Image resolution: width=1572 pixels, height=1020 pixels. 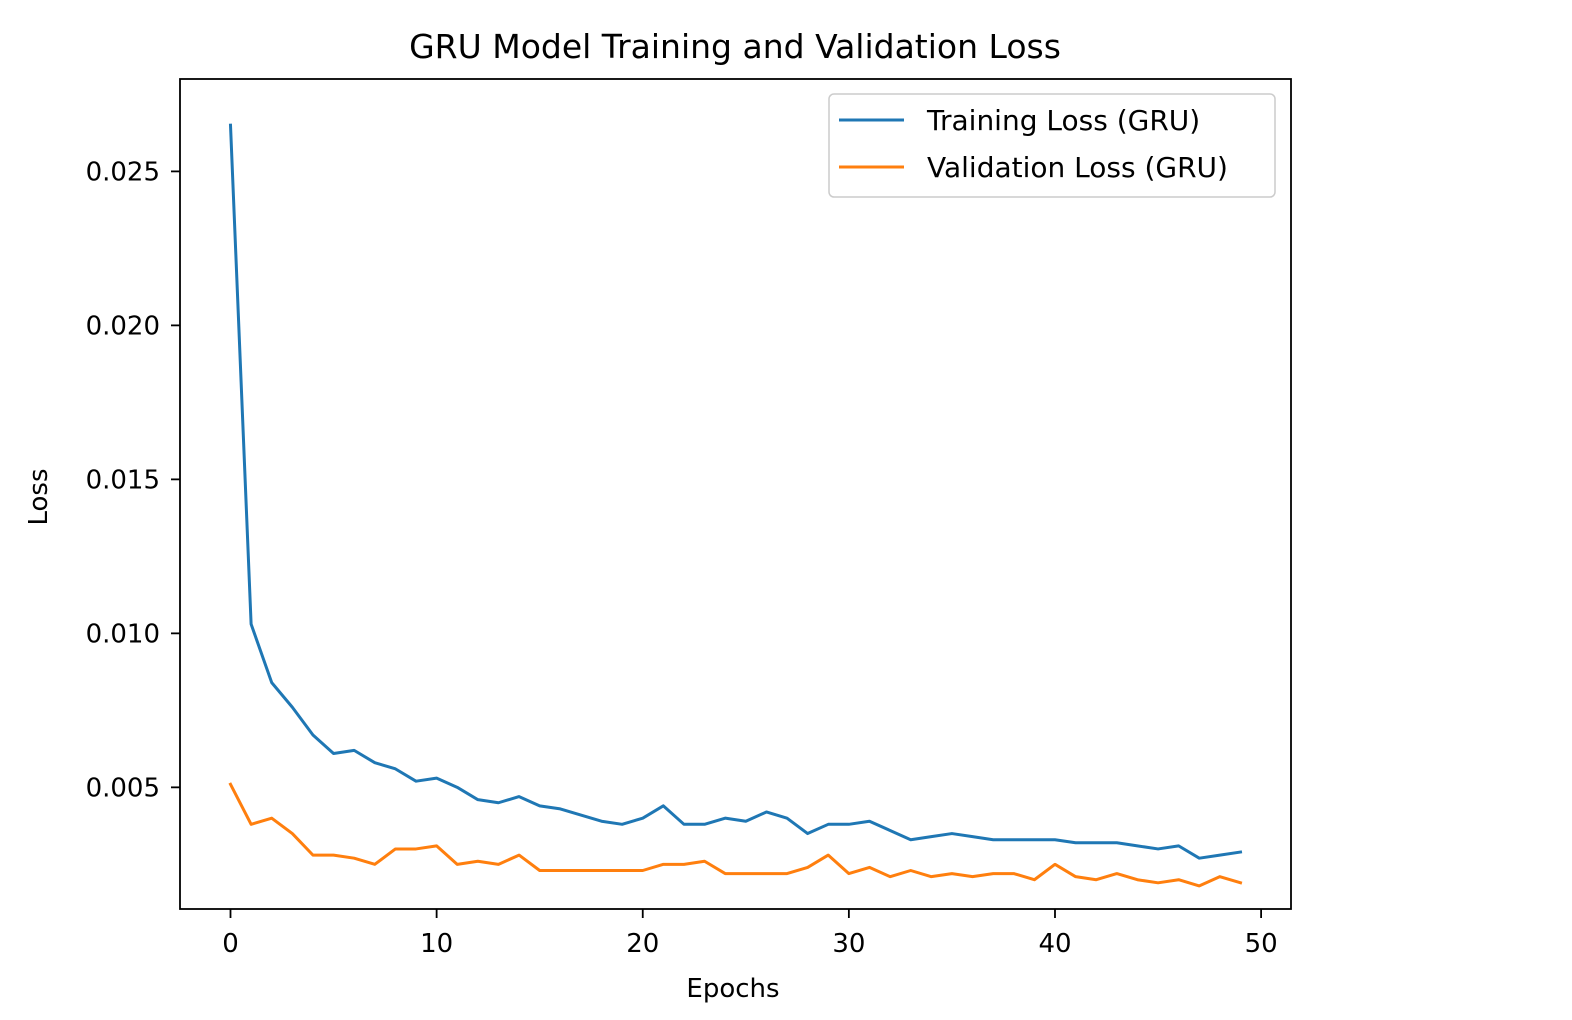 I want to click on legend-label-training: Training Loss (GRU), so click(x=1063, y=120).